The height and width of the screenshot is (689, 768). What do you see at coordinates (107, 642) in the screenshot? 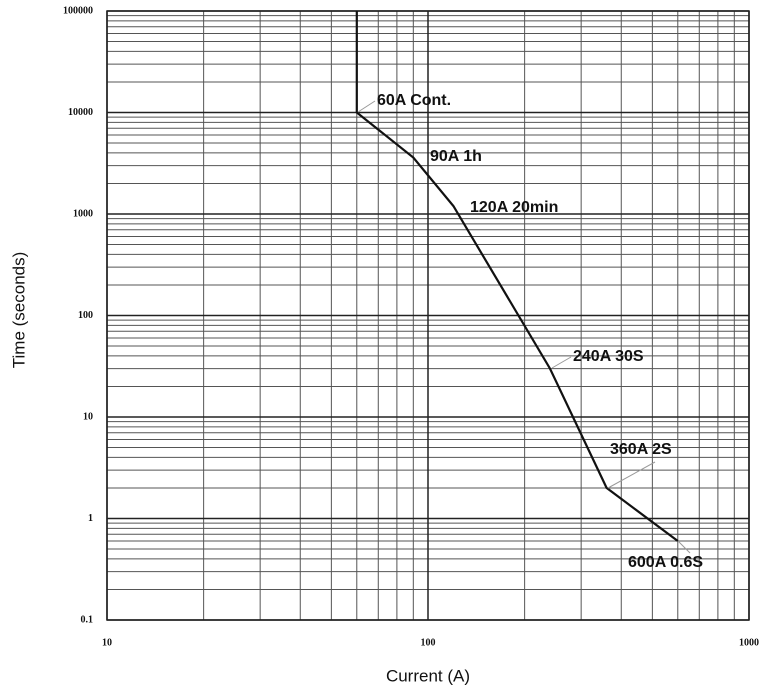
I see `x-tick-label: 10` at bounding box center [107, 642].